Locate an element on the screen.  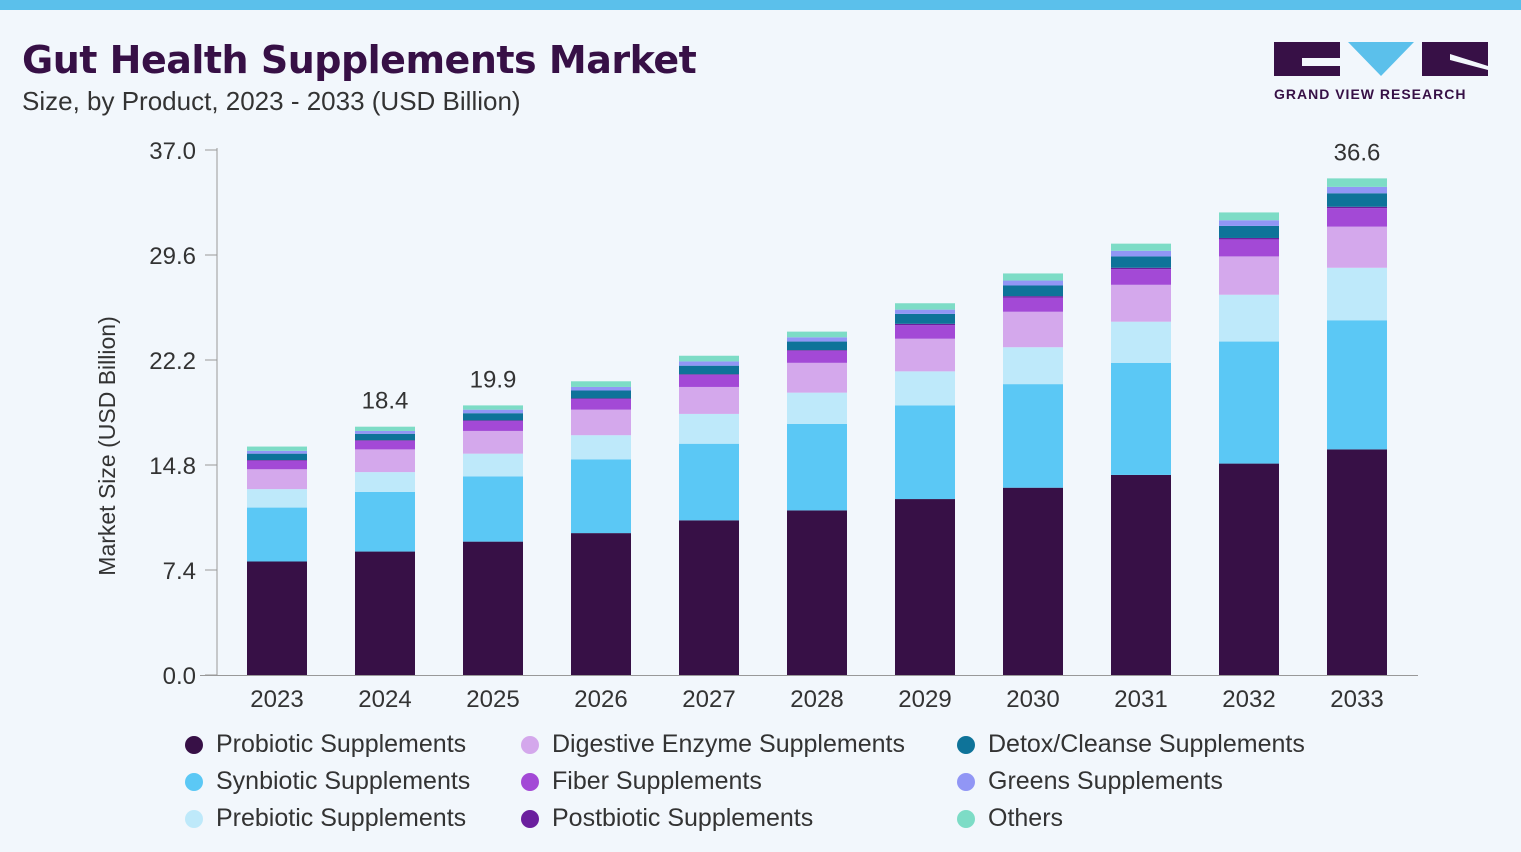
bar-2026 is located at coordinates (601, 528).